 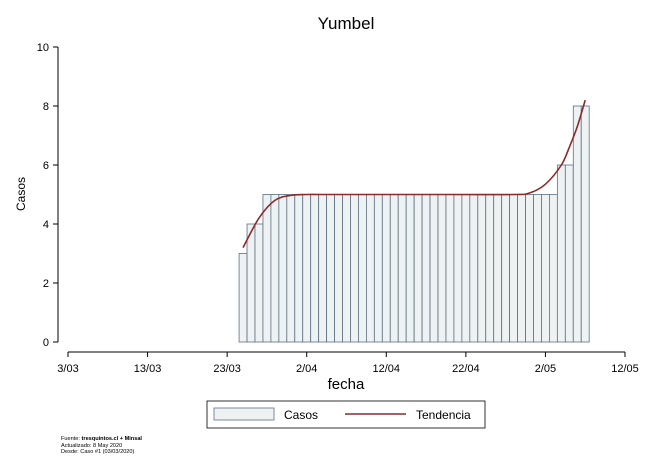 What do you see at coordinates (443, 415) in the screenshot?
I see `legend-label-tendencia: Tendencia` at bounding box center [443, 415].